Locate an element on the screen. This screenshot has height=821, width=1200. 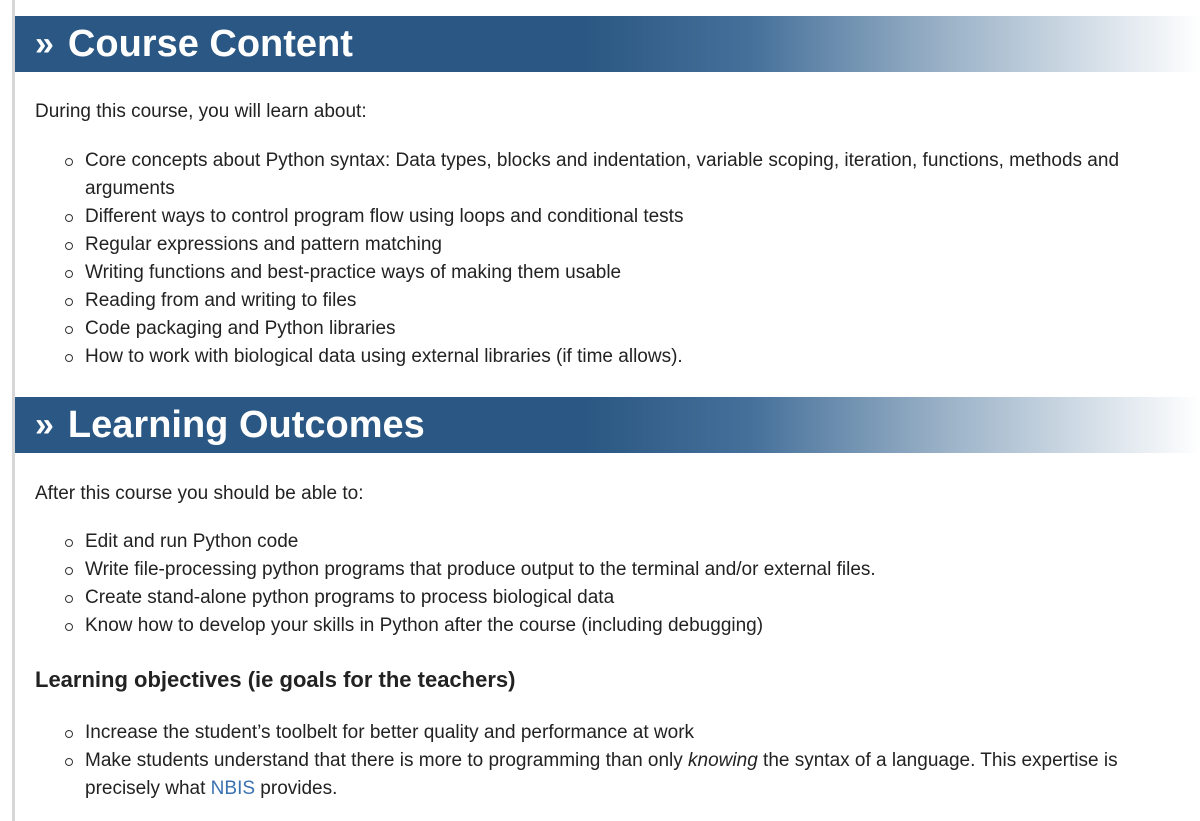
course-content-header: » Course Content is located at coordinates (607, 44).